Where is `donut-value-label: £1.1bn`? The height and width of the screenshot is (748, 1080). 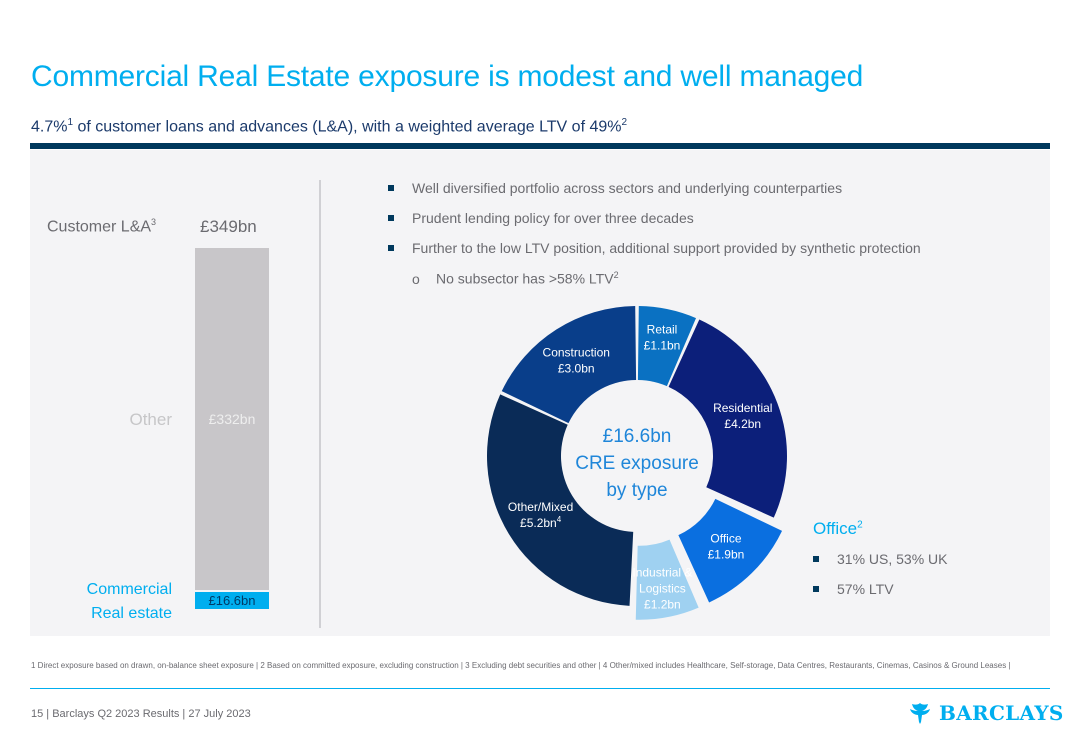
donut-value-label: £1.1bn is located at coordinates (662, 346).